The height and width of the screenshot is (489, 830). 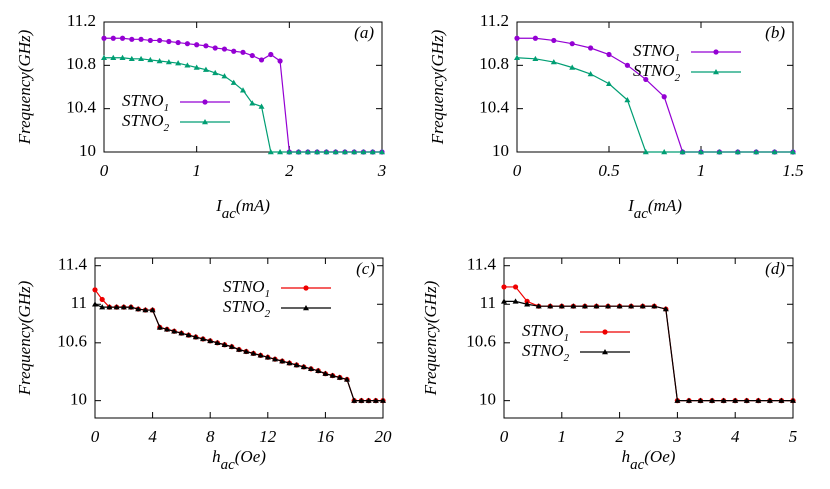 What do you see at coordinates (228, 465) in the screenshot?
I see `x-axis-label-part: ac` at bounding box center [228, 465].